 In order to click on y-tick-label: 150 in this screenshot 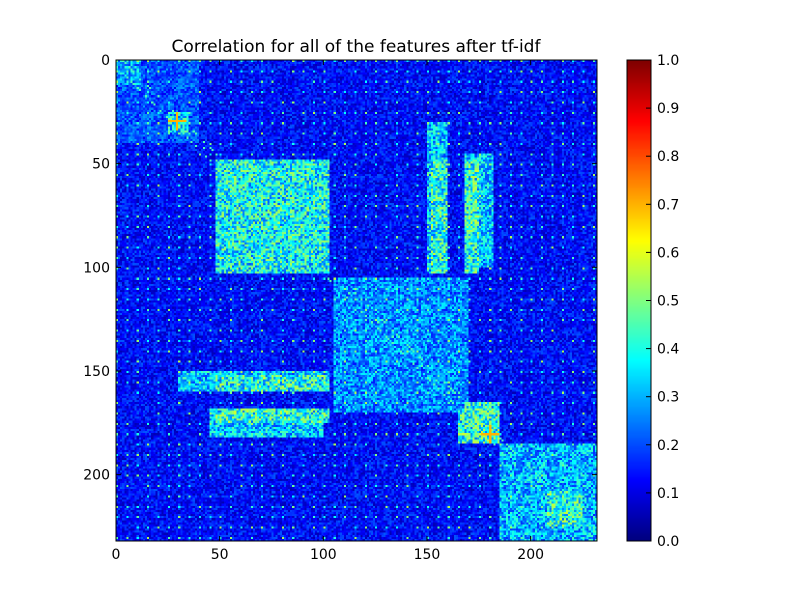, I will do `click(96, 372)`.